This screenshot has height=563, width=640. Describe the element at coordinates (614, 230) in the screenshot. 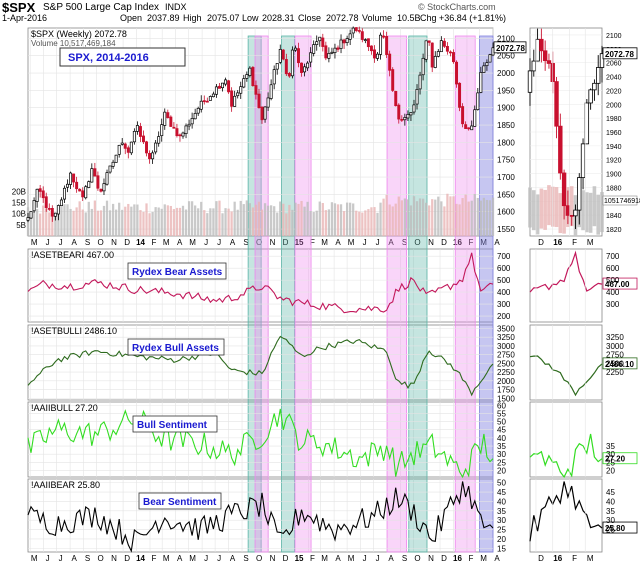

I see `zoom-price-tick-label: 1820` at that location.